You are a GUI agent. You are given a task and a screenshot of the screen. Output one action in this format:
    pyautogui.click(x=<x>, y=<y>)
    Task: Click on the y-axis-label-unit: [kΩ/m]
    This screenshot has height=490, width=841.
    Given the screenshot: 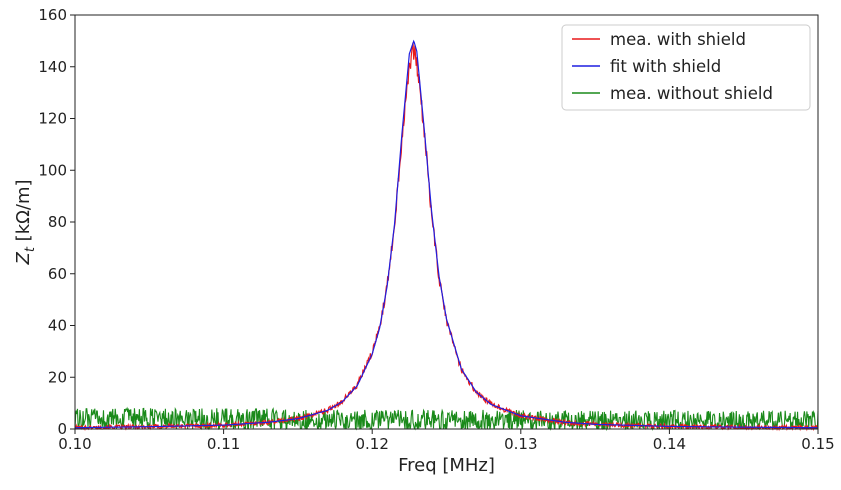 What is the action you would take?
    pyautogui.click(x=23, y=214)
    